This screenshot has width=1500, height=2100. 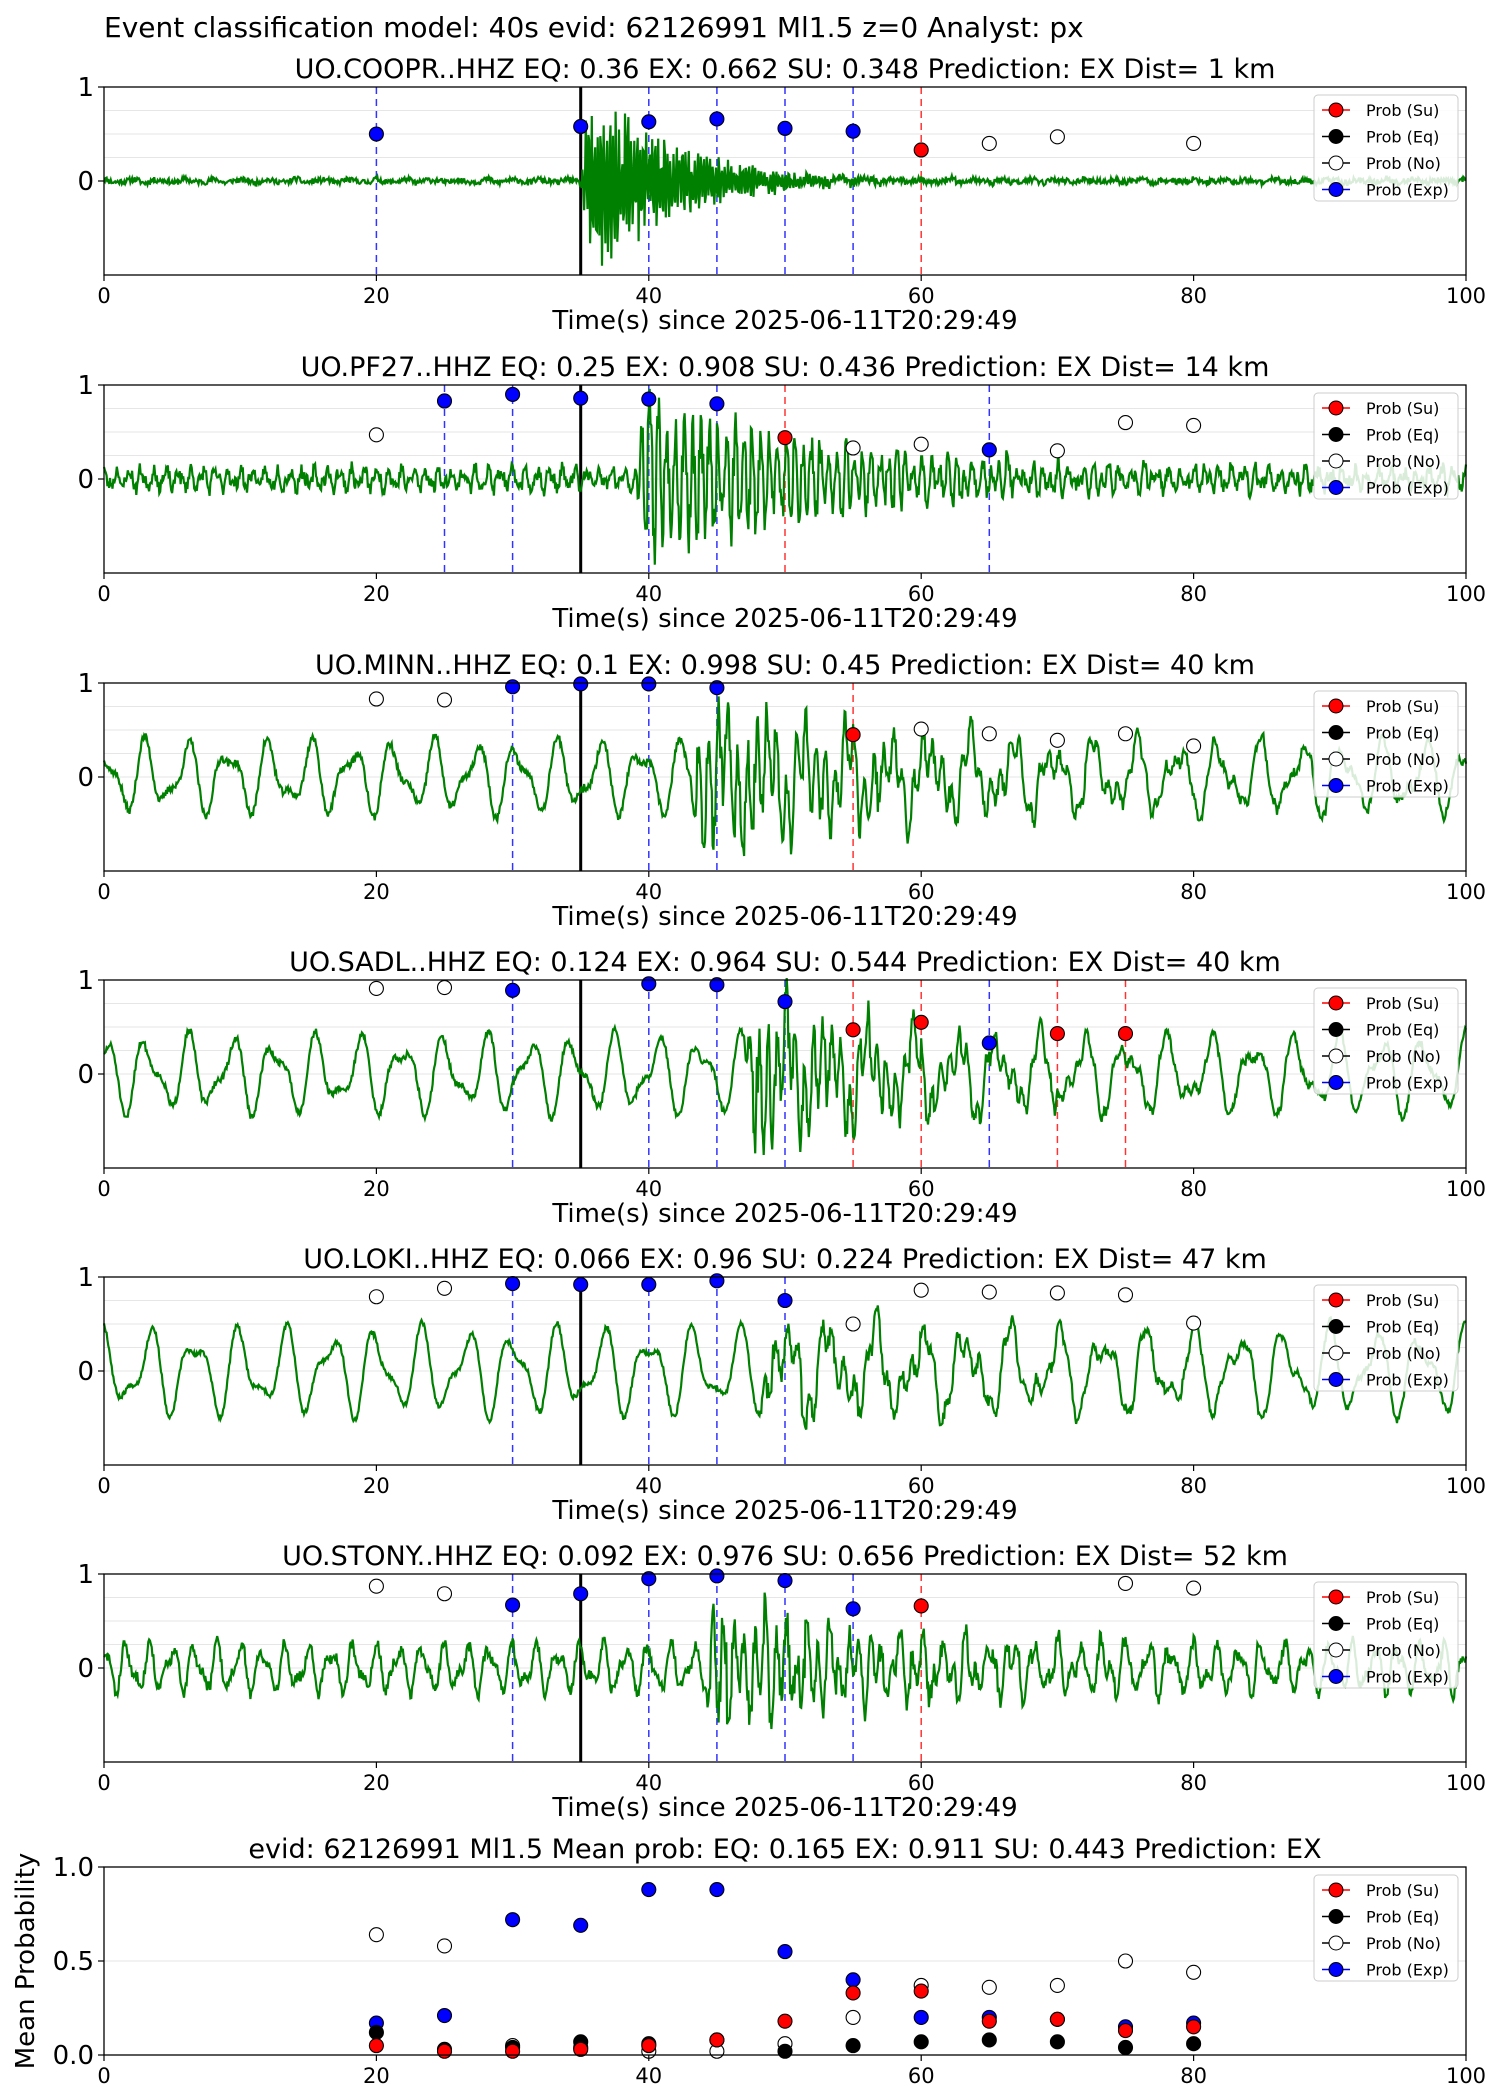 I want to click on legend-label: Prob (Eq), so click(x=1402, y=733).